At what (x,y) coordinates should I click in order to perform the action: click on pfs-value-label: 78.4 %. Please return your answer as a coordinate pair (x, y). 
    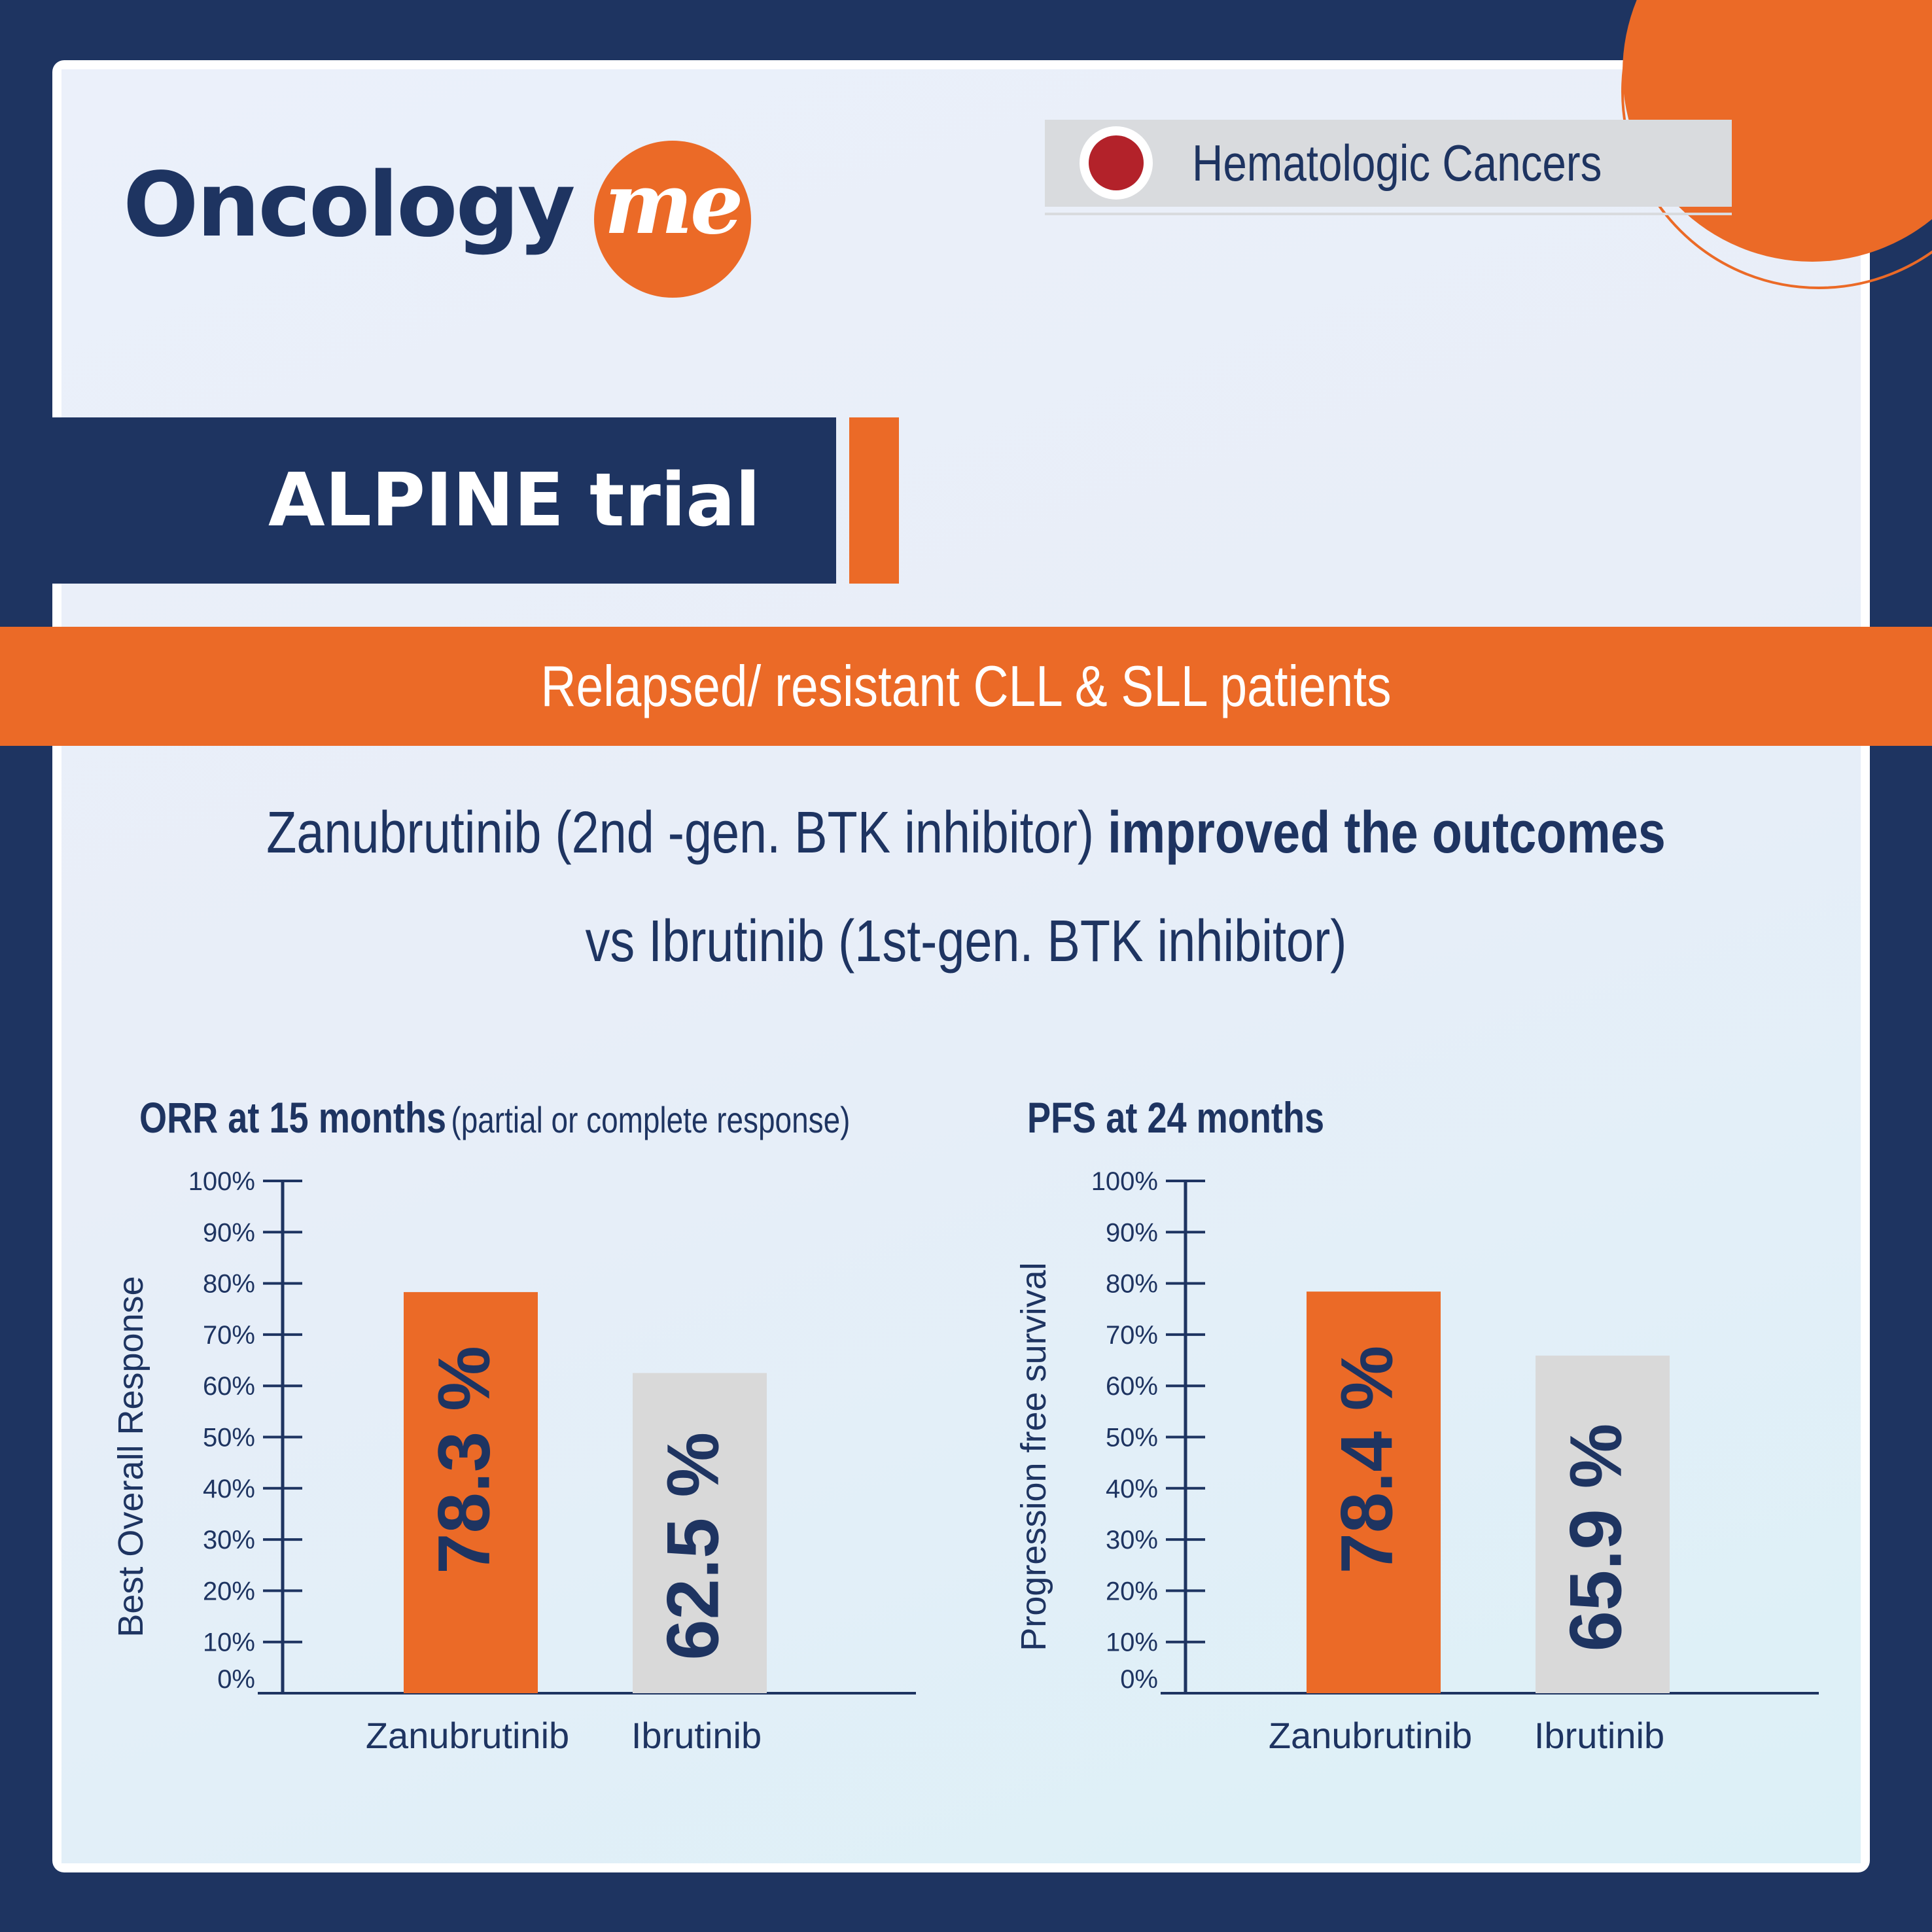
    Looking at the image, I should click on (1367, 1460).